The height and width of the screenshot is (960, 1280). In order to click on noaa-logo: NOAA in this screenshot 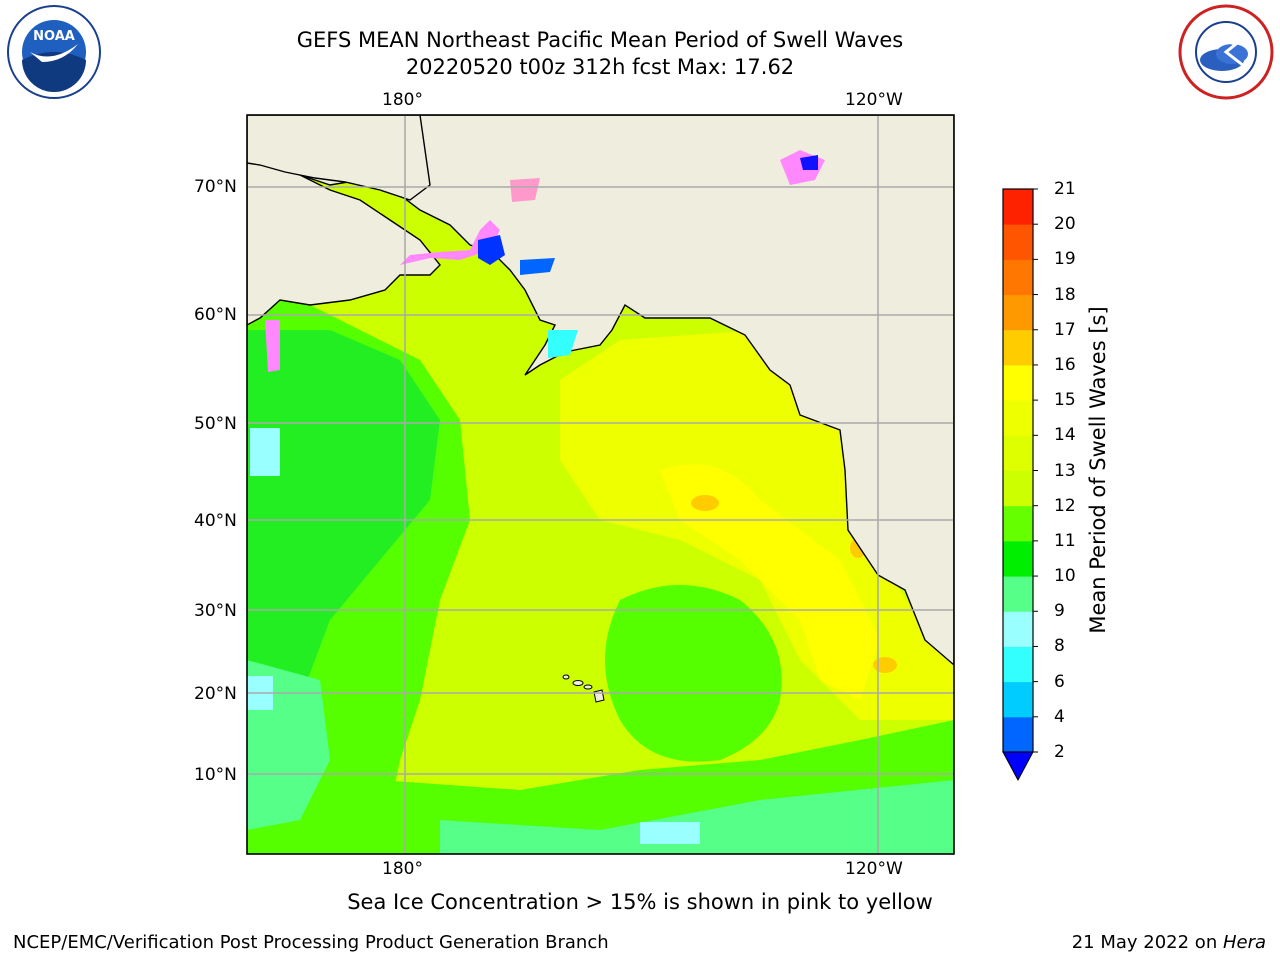, I will do `click(54, 56)`.